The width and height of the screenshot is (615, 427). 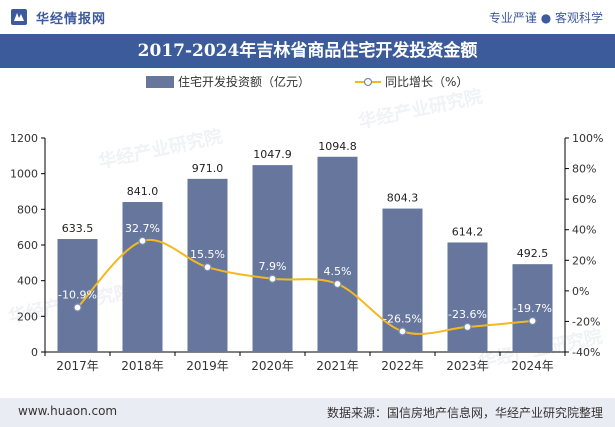 What do you see at coordinates (68, 411) in the screenshot?
I see `website-link: www.huaon.com` at bounding box center [68, 411].